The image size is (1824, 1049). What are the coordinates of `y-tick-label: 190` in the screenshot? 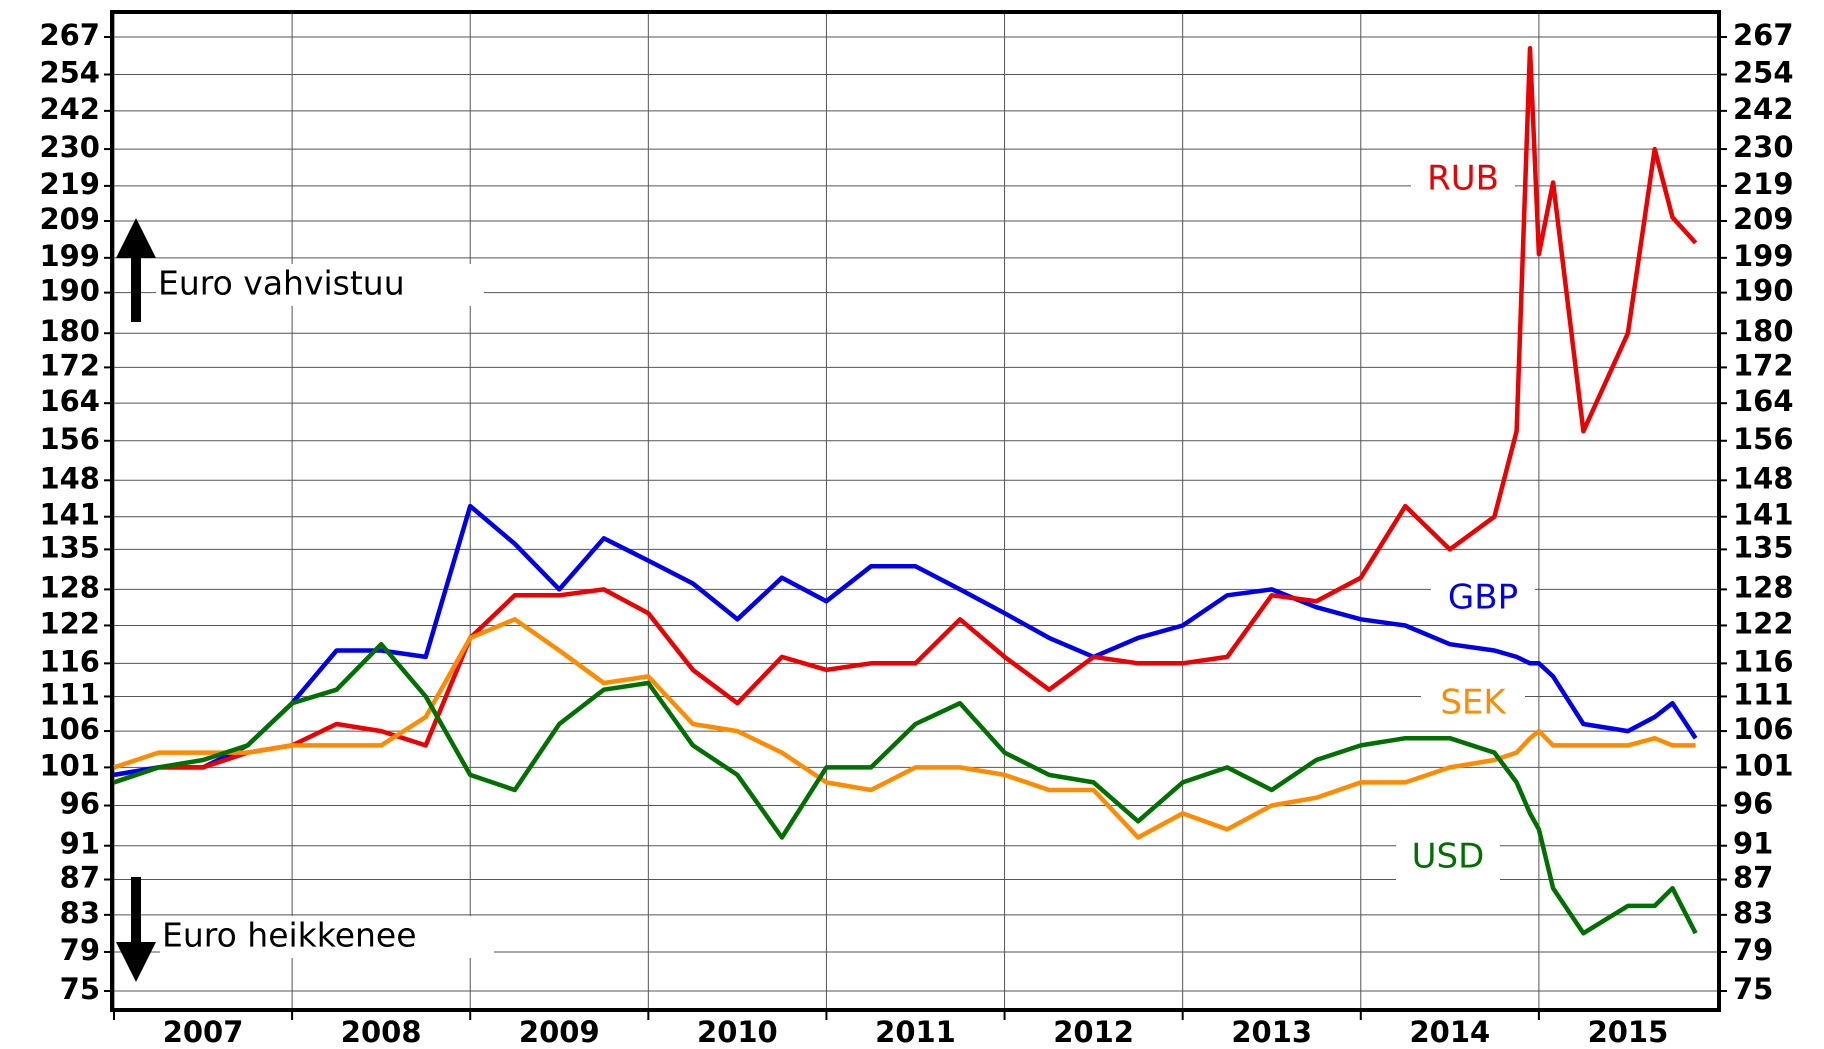 It's located at (69, 291).